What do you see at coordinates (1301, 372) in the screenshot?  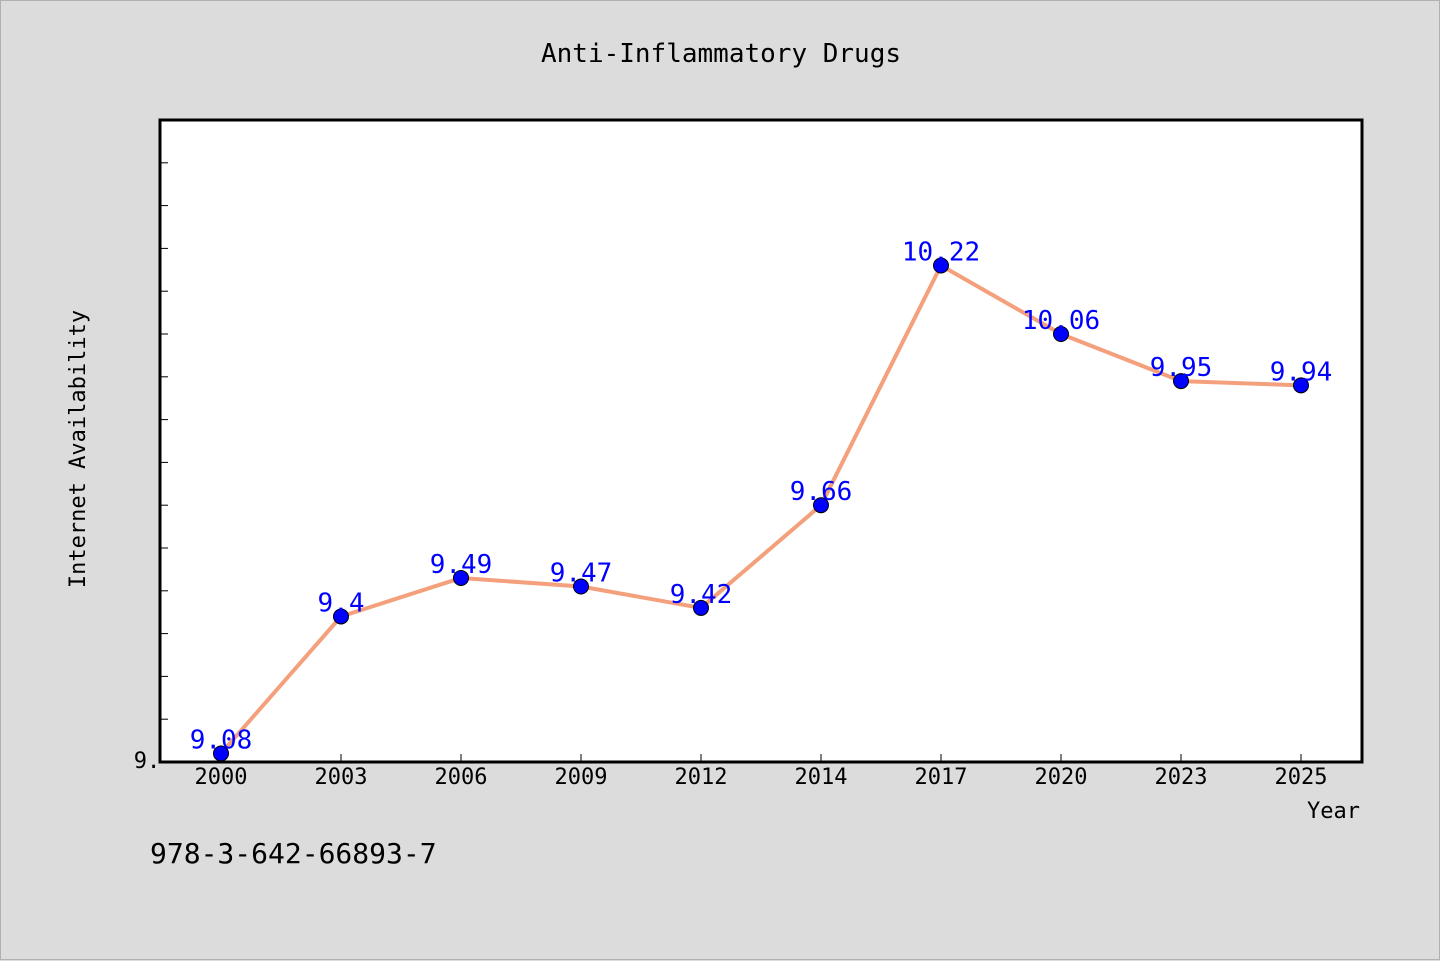 I see `data-label: 9.94` at bounding box center [1301, 372].